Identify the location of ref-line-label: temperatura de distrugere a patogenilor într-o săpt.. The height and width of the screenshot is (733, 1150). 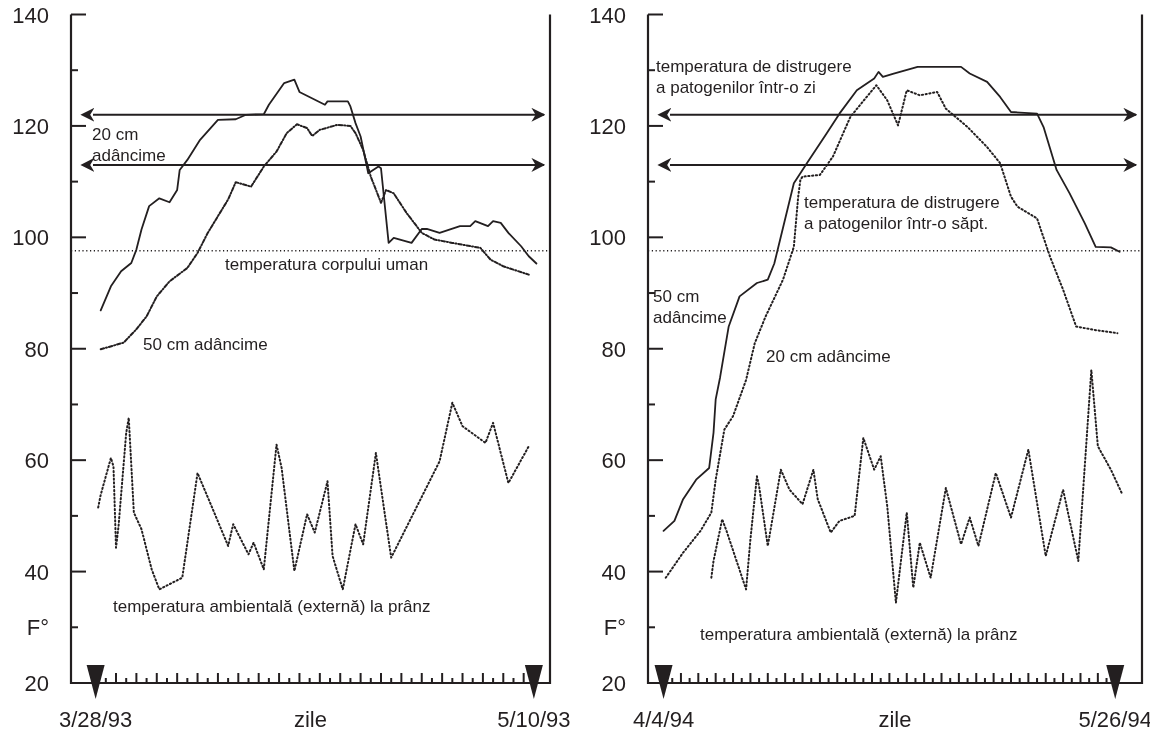
(902, 213).